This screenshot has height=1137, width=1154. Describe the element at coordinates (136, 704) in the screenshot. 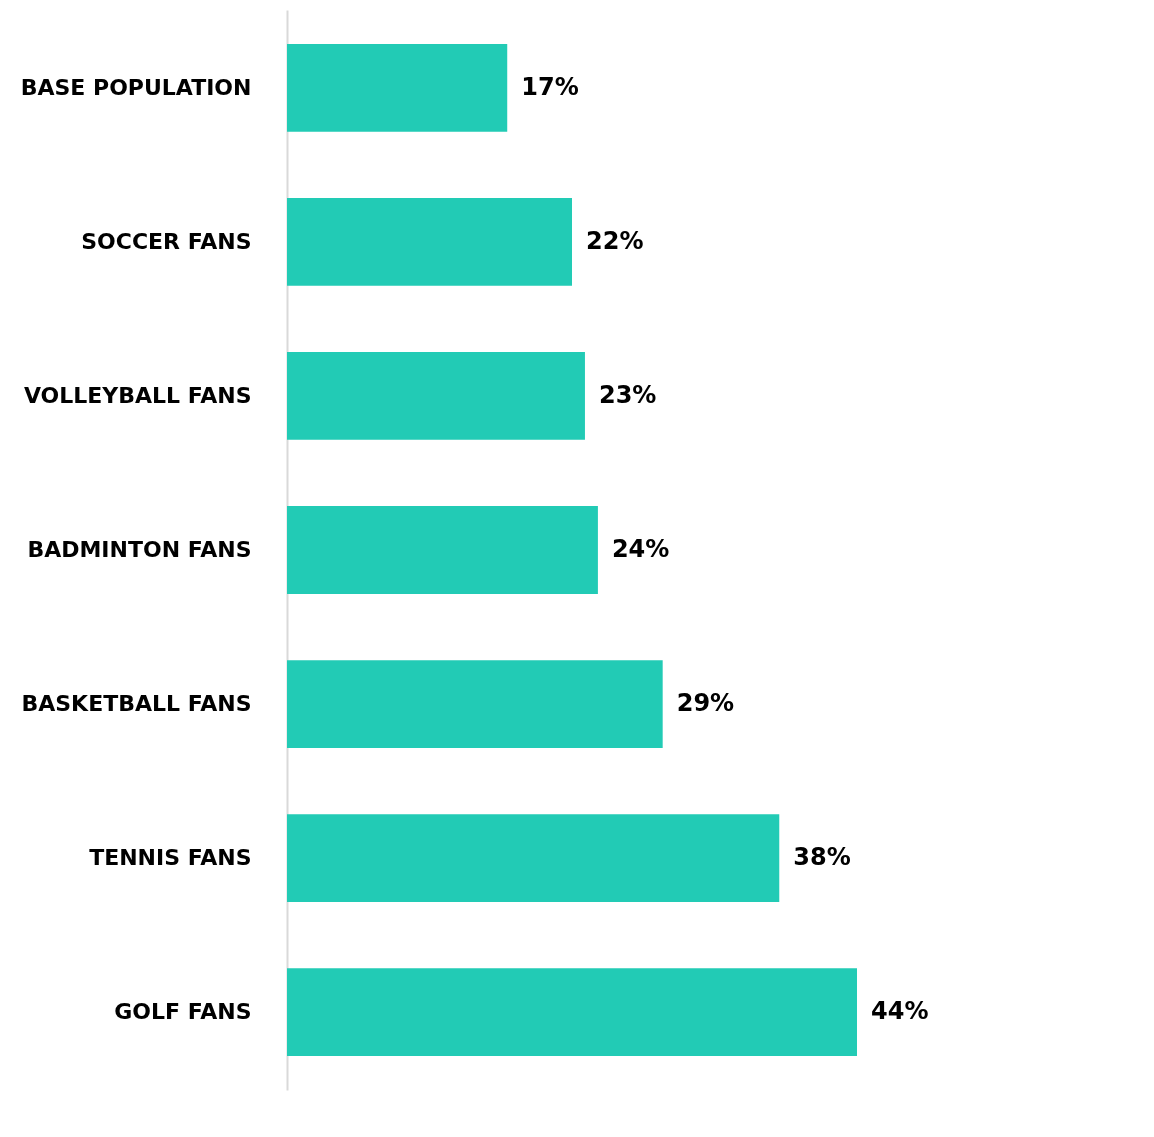

I see `y-tick-label: BASKETBALL FANS` at that location.